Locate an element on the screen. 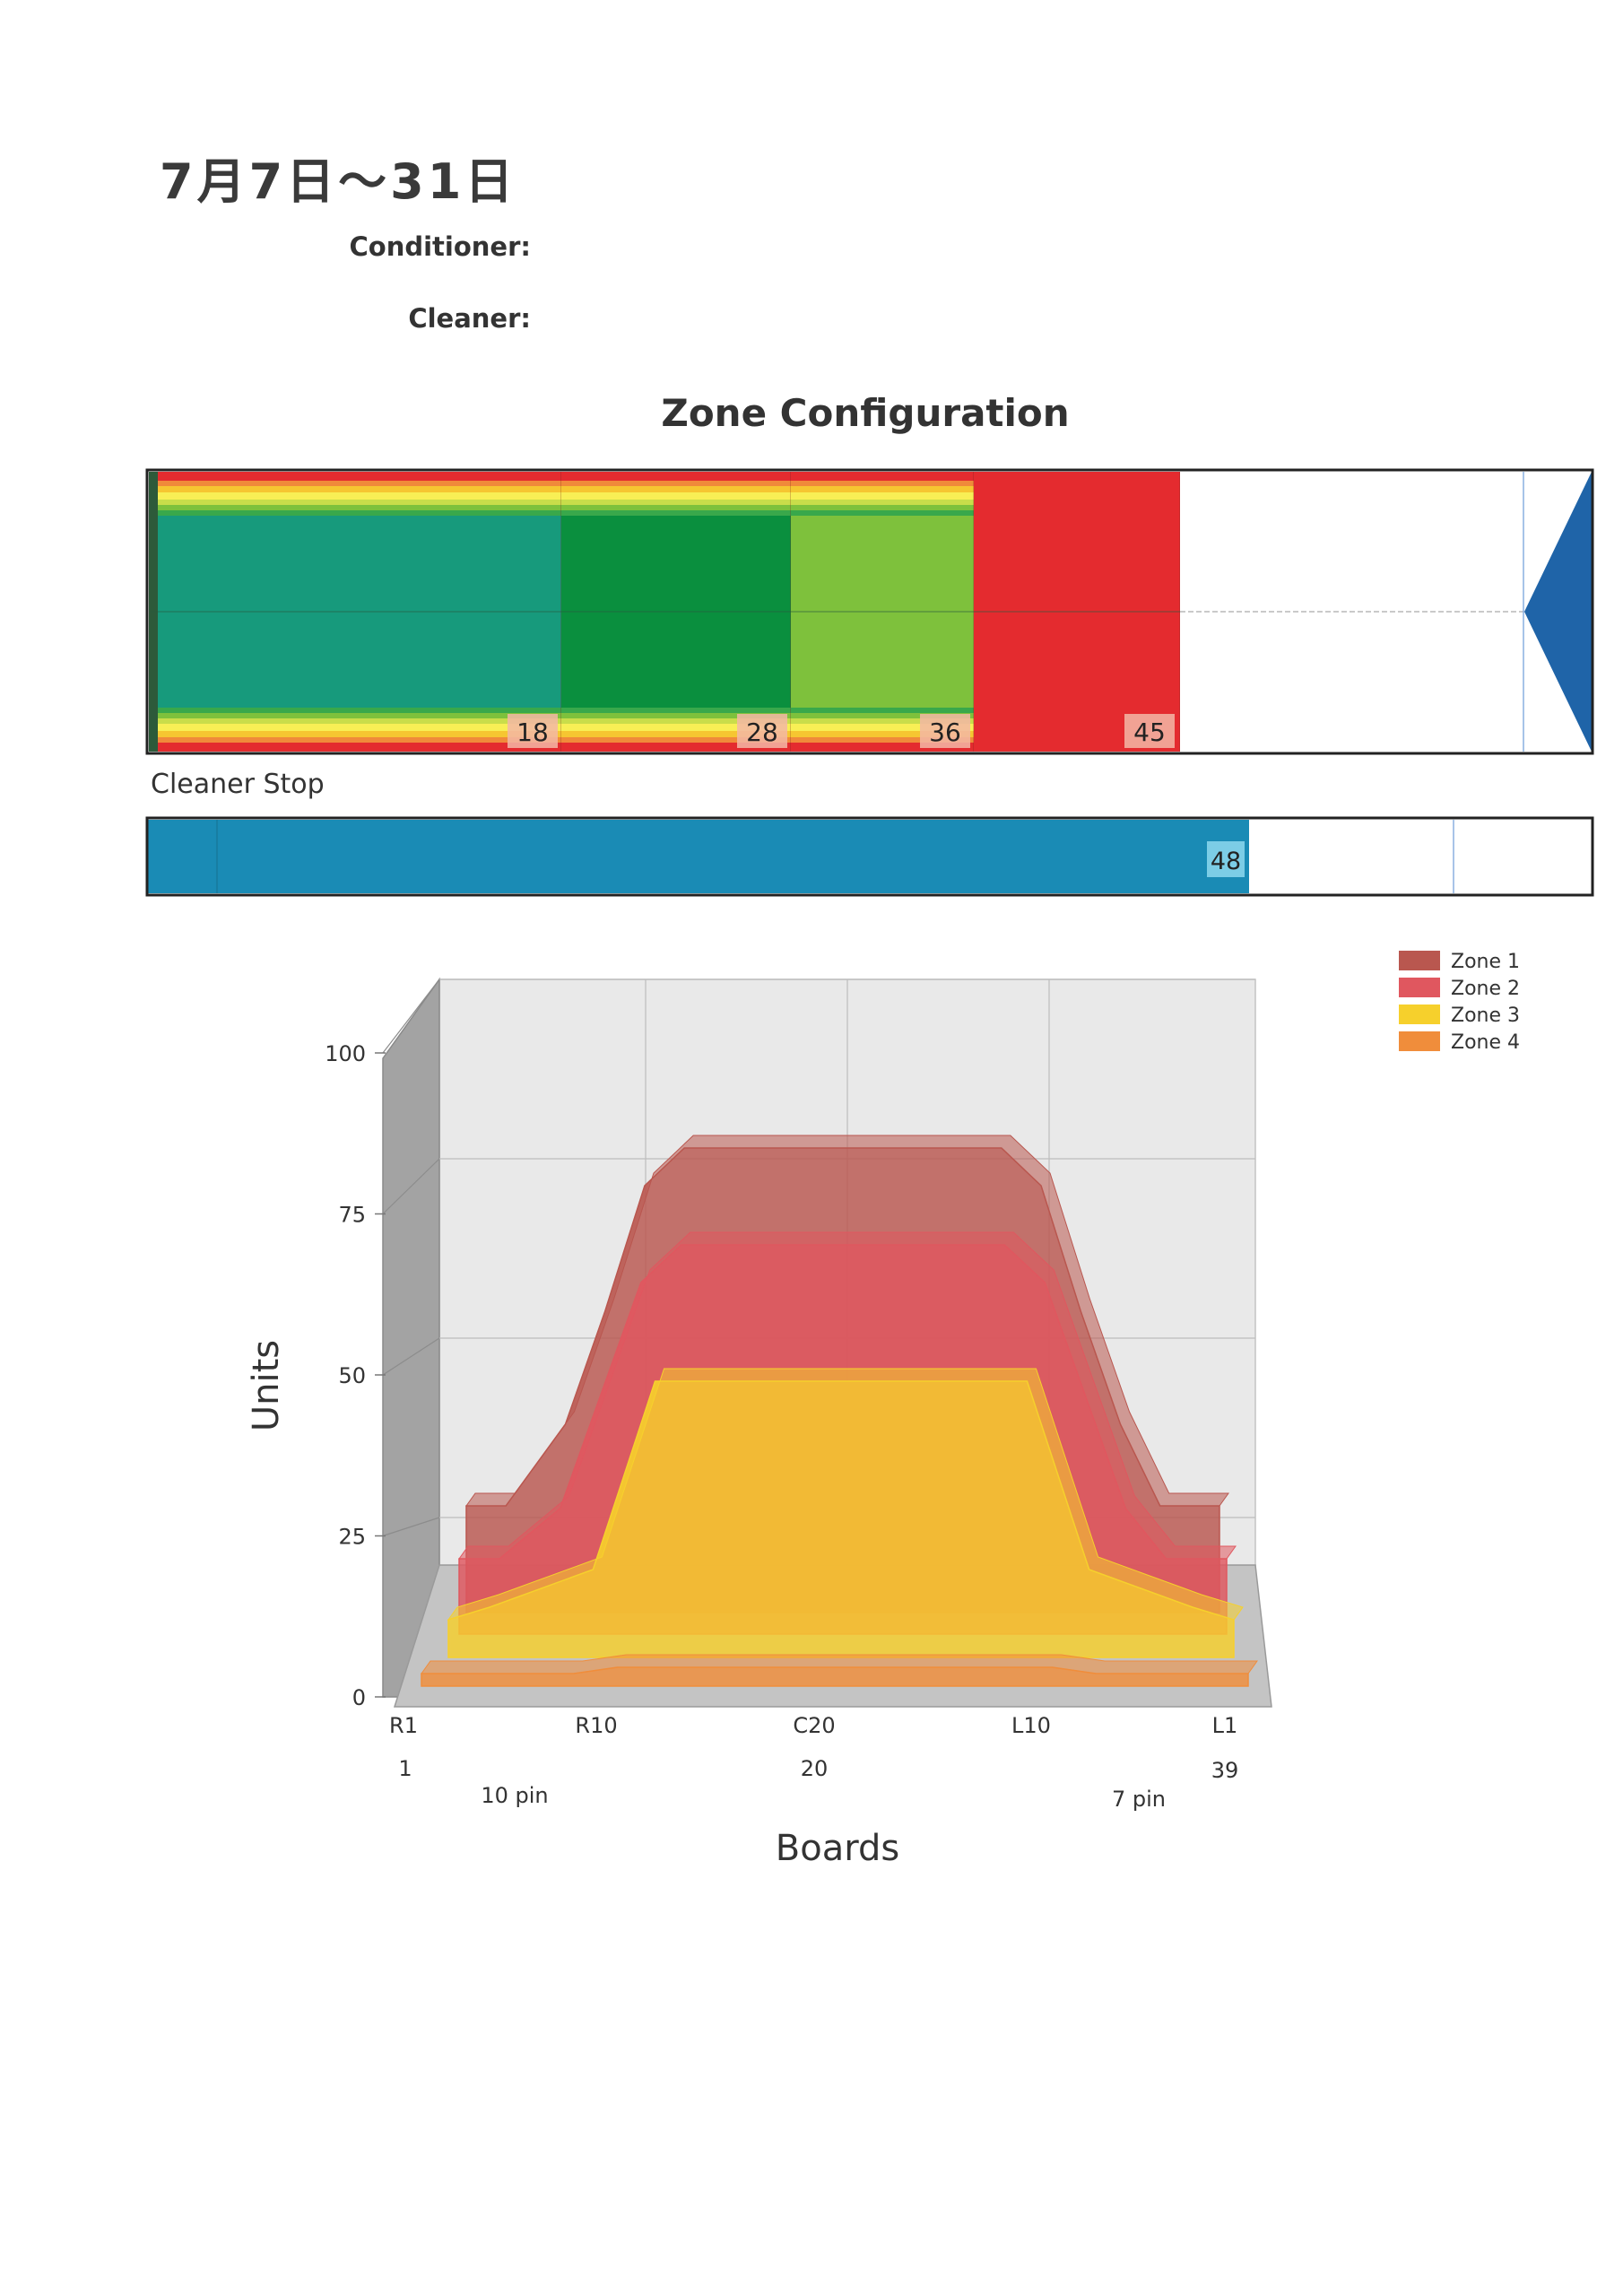 The height and width of the screenshot is (2296, 1623). x-tick-label: C20 is located at coordinates (814, 1725).